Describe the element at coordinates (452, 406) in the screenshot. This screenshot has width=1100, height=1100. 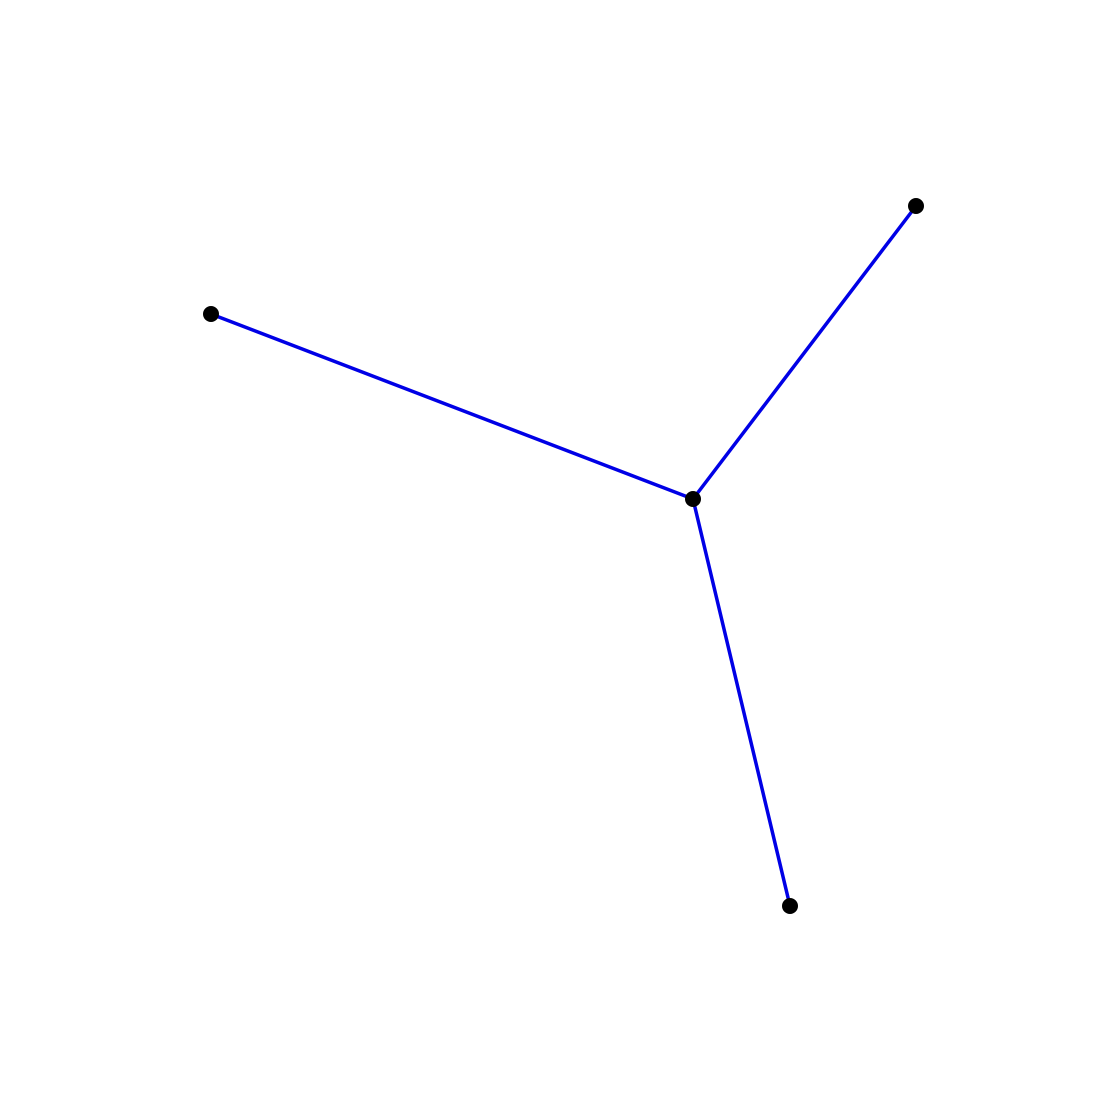
I see `edge-center-to-leaf-left` at that location.